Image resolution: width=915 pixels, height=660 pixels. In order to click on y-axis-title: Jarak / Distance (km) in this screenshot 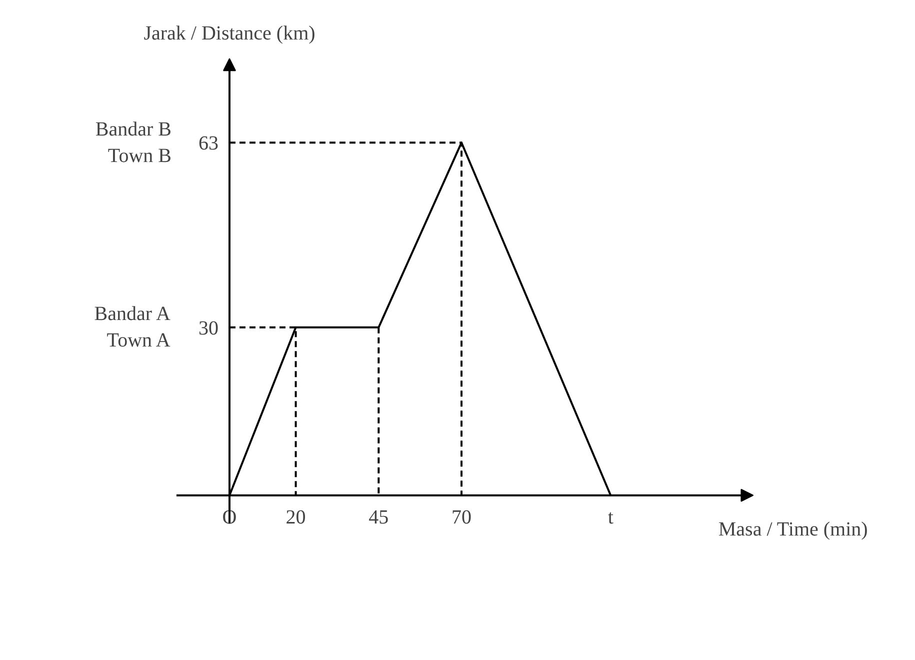, I will do `click(230, 33)`.